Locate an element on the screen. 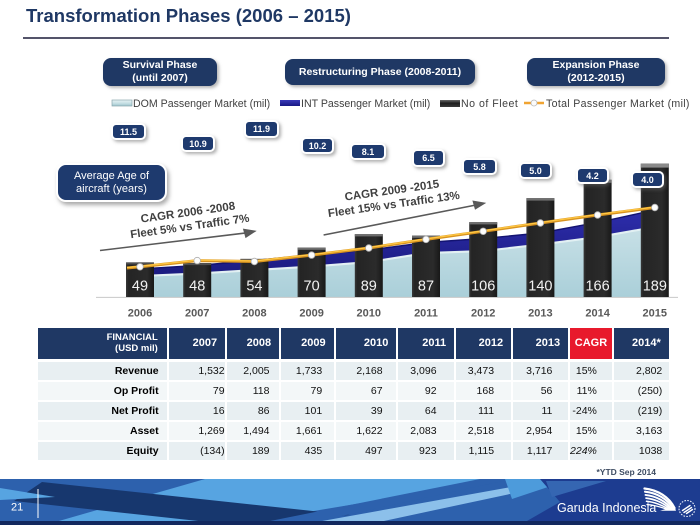 This screenshot has height=525, width=700. svg-text: 2010 is located at coordinates (369, 314).